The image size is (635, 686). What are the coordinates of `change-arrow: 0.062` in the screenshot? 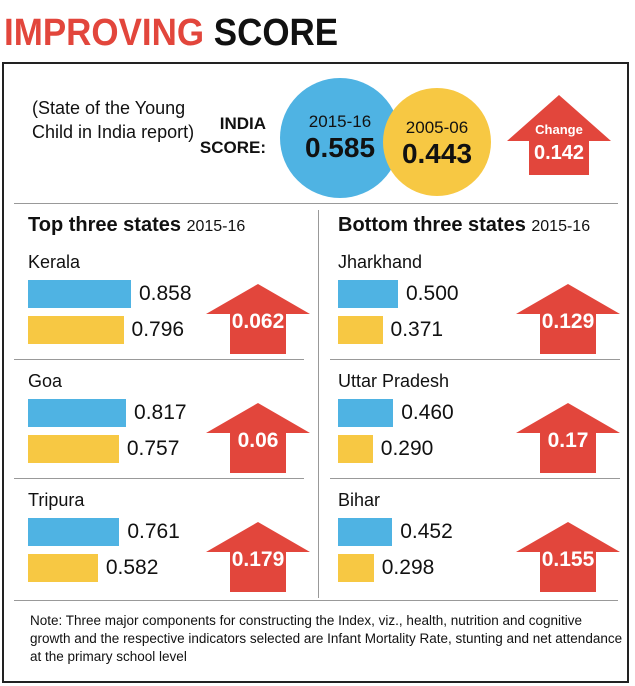 It's located at (258, 319).